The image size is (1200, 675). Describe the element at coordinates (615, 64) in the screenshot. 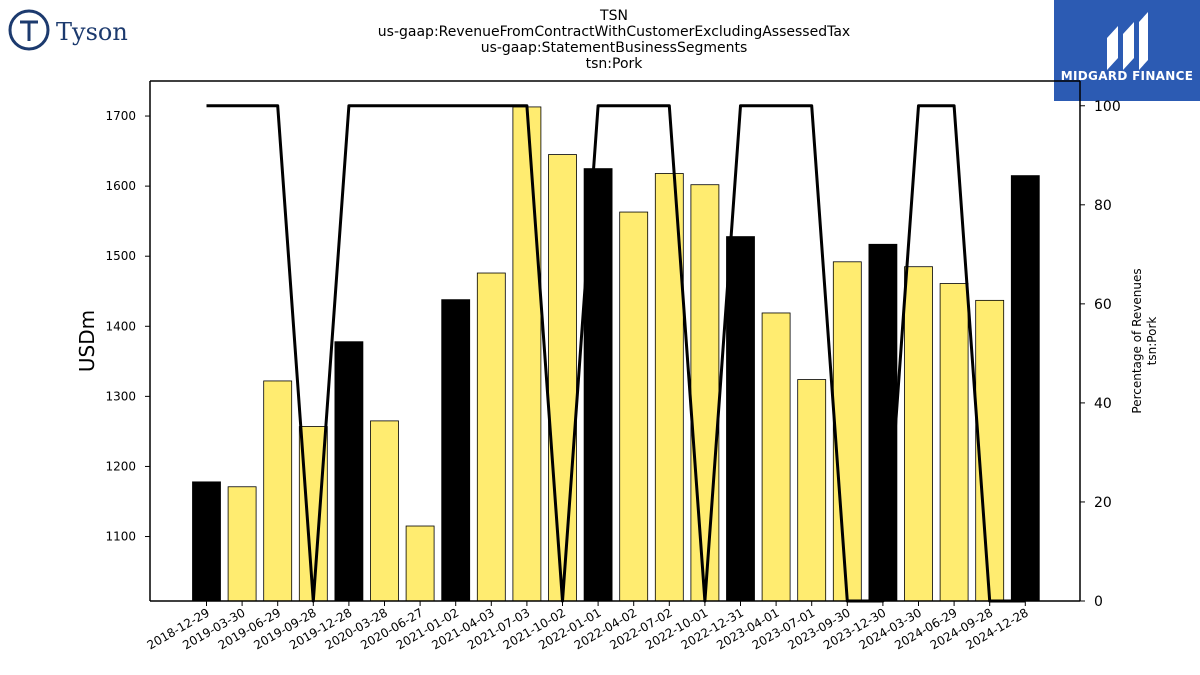

I see `title-line-4: tsn:Pork` at that location.